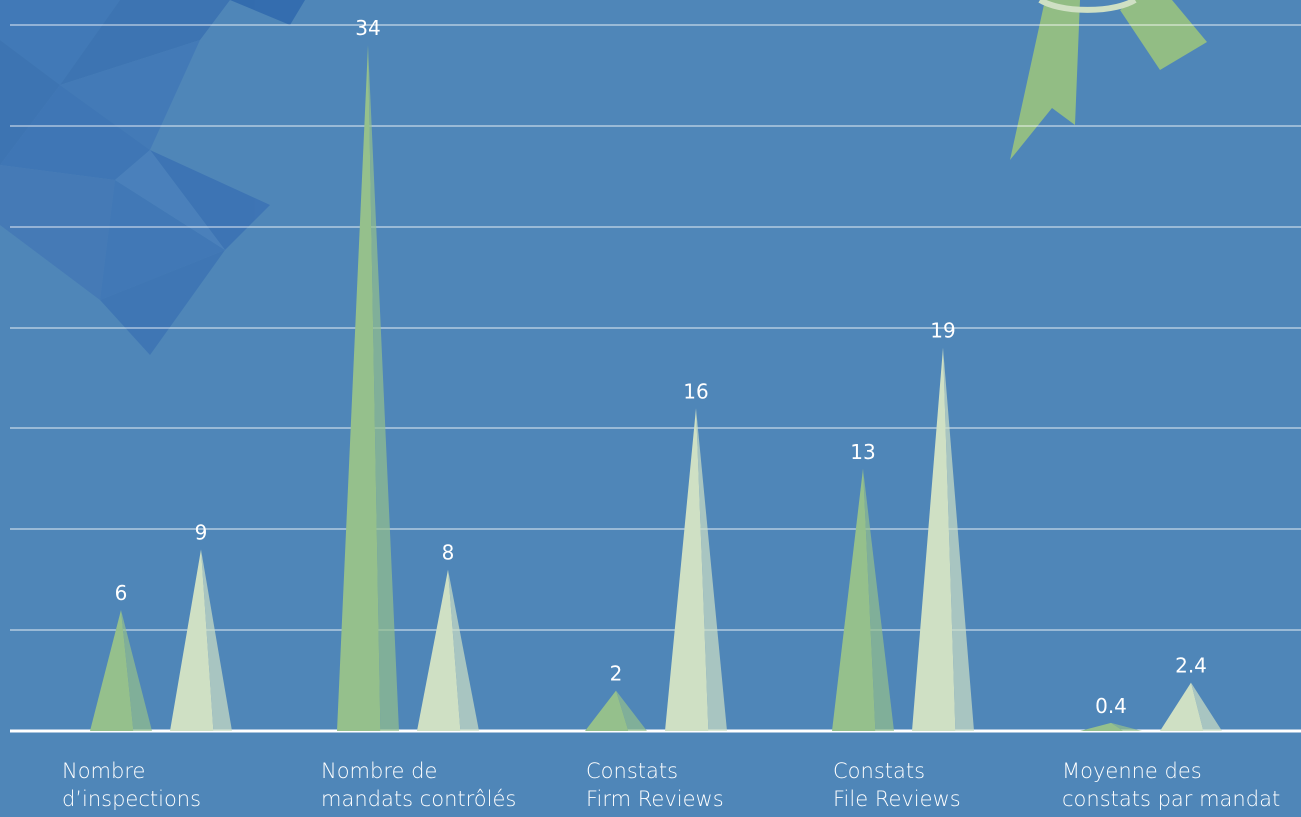  I want to click on value-label-series1-3: 2, so click(616, 674).